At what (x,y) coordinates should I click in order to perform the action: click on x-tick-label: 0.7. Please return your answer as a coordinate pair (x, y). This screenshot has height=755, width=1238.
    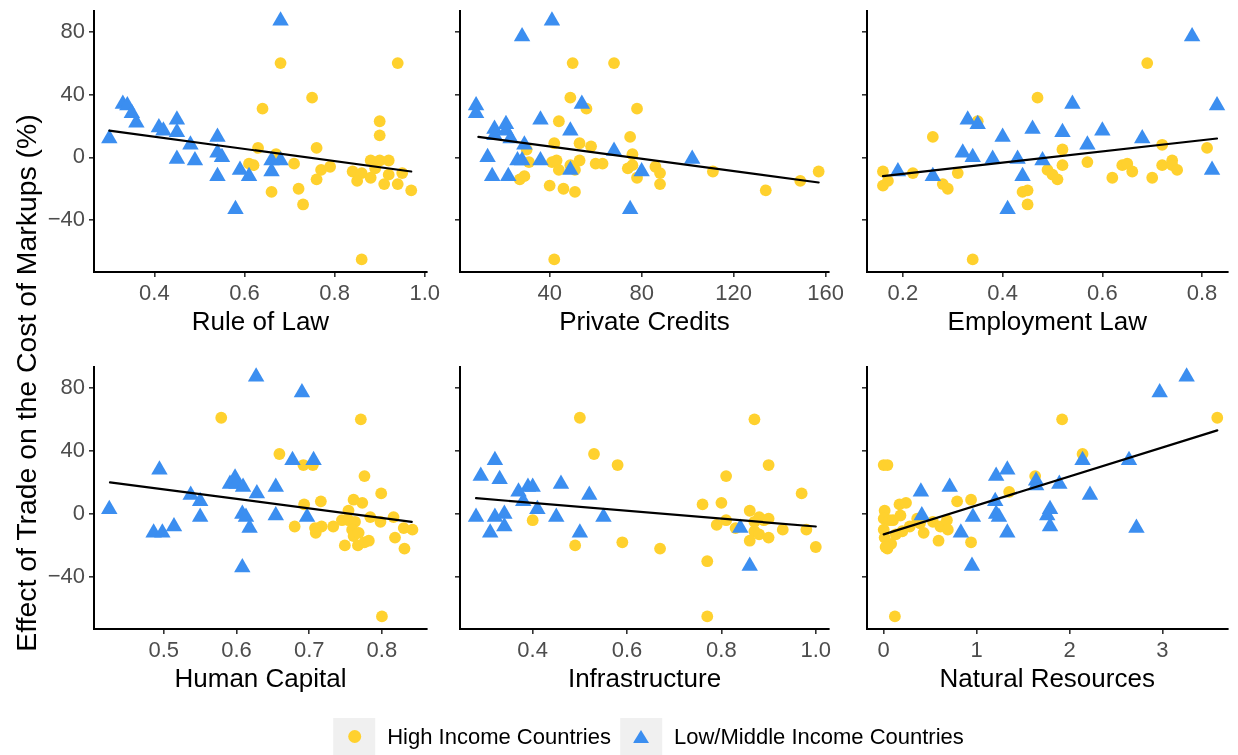
    Looking at the image, I should click on (309, 649).